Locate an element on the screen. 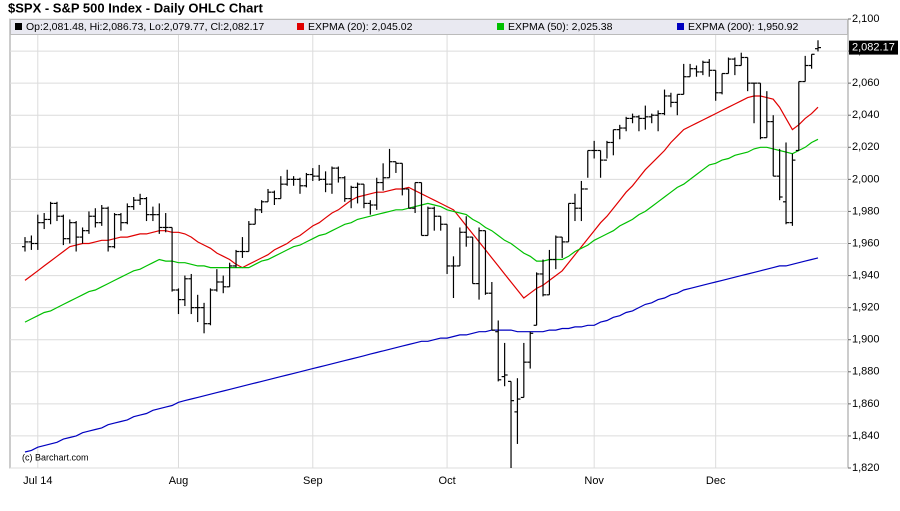  y-tick-label: 2,020 is located at coordinates (866, 147).